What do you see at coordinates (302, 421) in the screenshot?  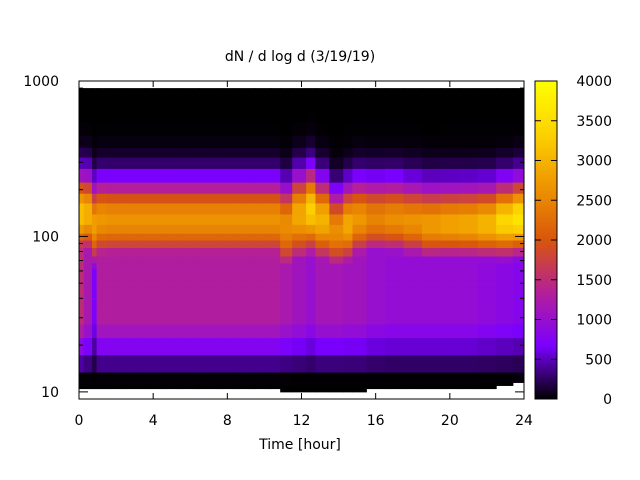 I see `x-tick-label: 12` at bounding box center [302, 421].